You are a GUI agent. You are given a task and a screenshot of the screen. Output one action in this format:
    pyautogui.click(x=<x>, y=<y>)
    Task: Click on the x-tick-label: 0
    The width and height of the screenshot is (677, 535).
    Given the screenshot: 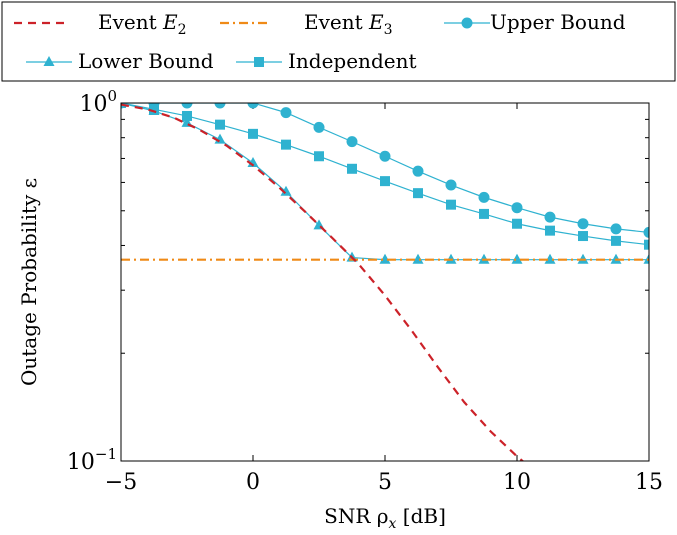 What is the action you would take?
    pyautogui.click(x=253, y=482)
    